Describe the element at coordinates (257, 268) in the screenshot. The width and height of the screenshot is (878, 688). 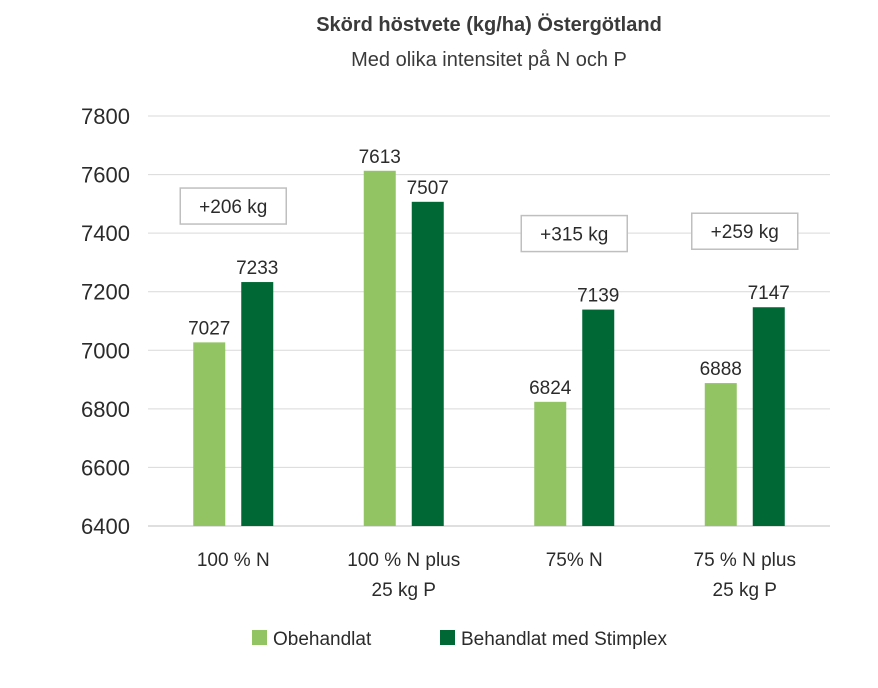
I see `data-label: 7233` at that location.